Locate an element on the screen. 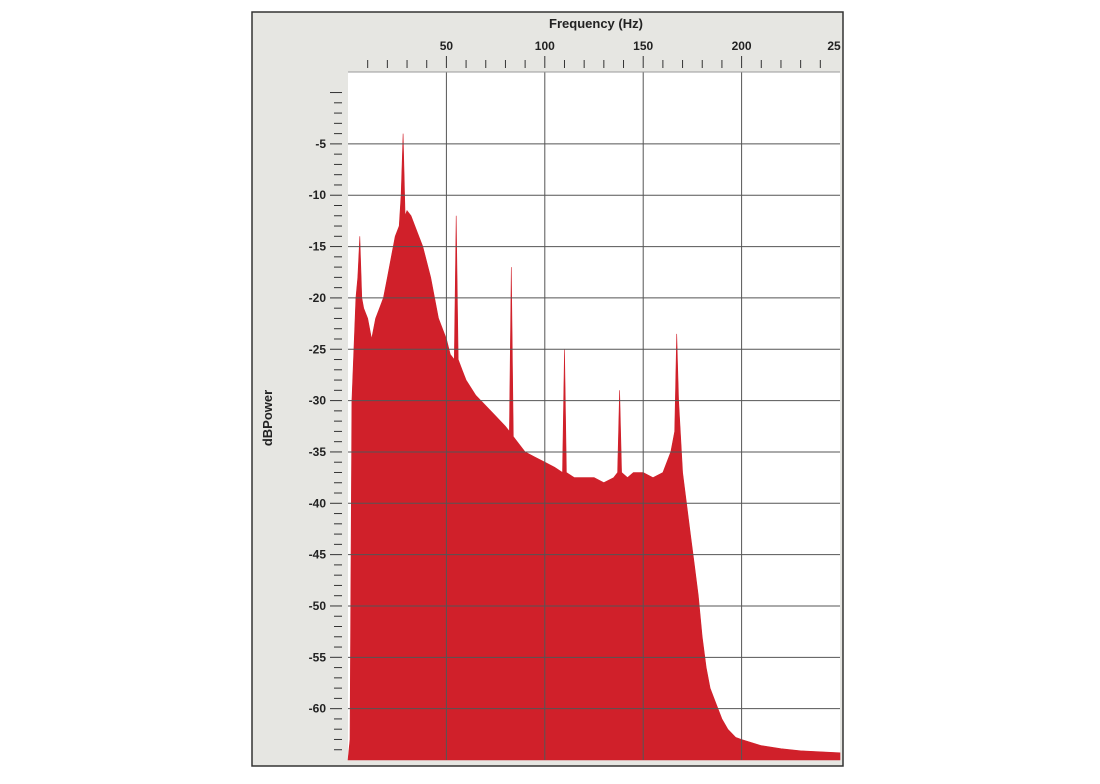 The height and width of the screenshot is (784, 1100). y-tick-label: -45 is located at coordinates (318, 555).